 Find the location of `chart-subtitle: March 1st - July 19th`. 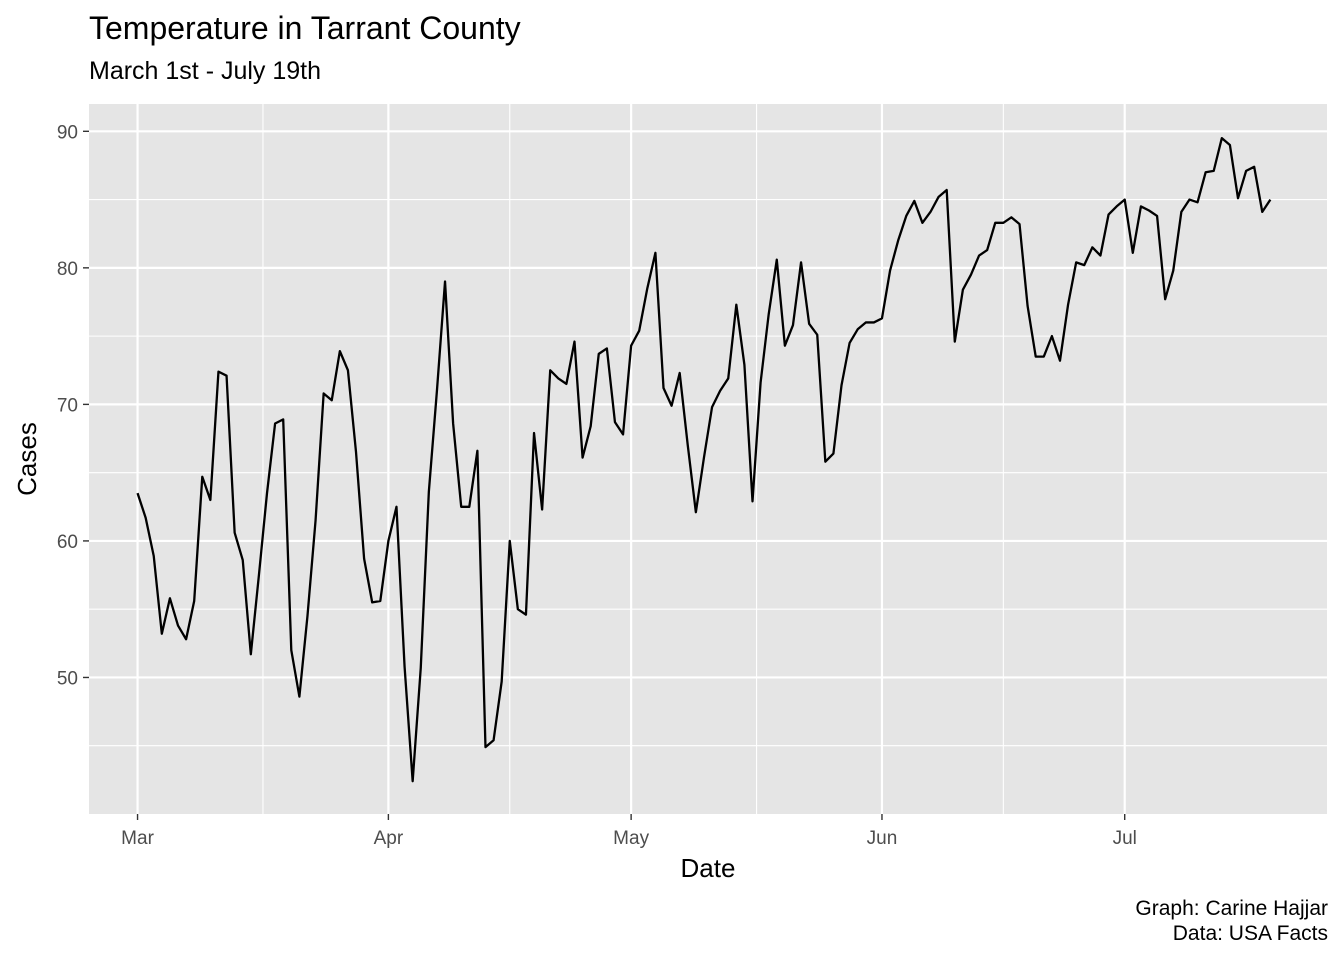

chart-subtitle: March 1st - July 19th is located at coordinates (205, 71).